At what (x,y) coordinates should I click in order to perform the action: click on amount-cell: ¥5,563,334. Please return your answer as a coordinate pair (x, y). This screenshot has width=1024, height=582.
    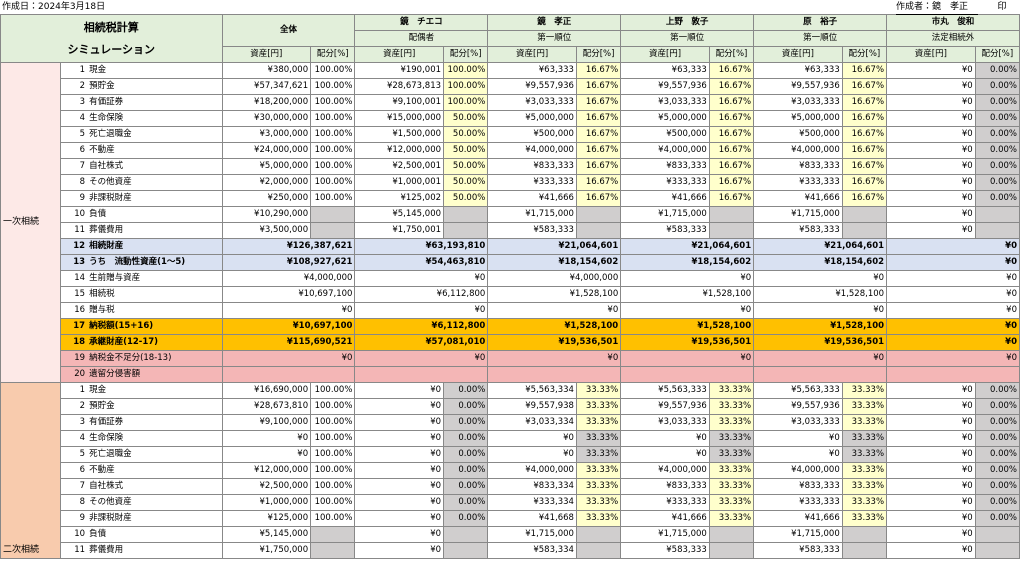
    Looking at the image, I should click on (532, 390).